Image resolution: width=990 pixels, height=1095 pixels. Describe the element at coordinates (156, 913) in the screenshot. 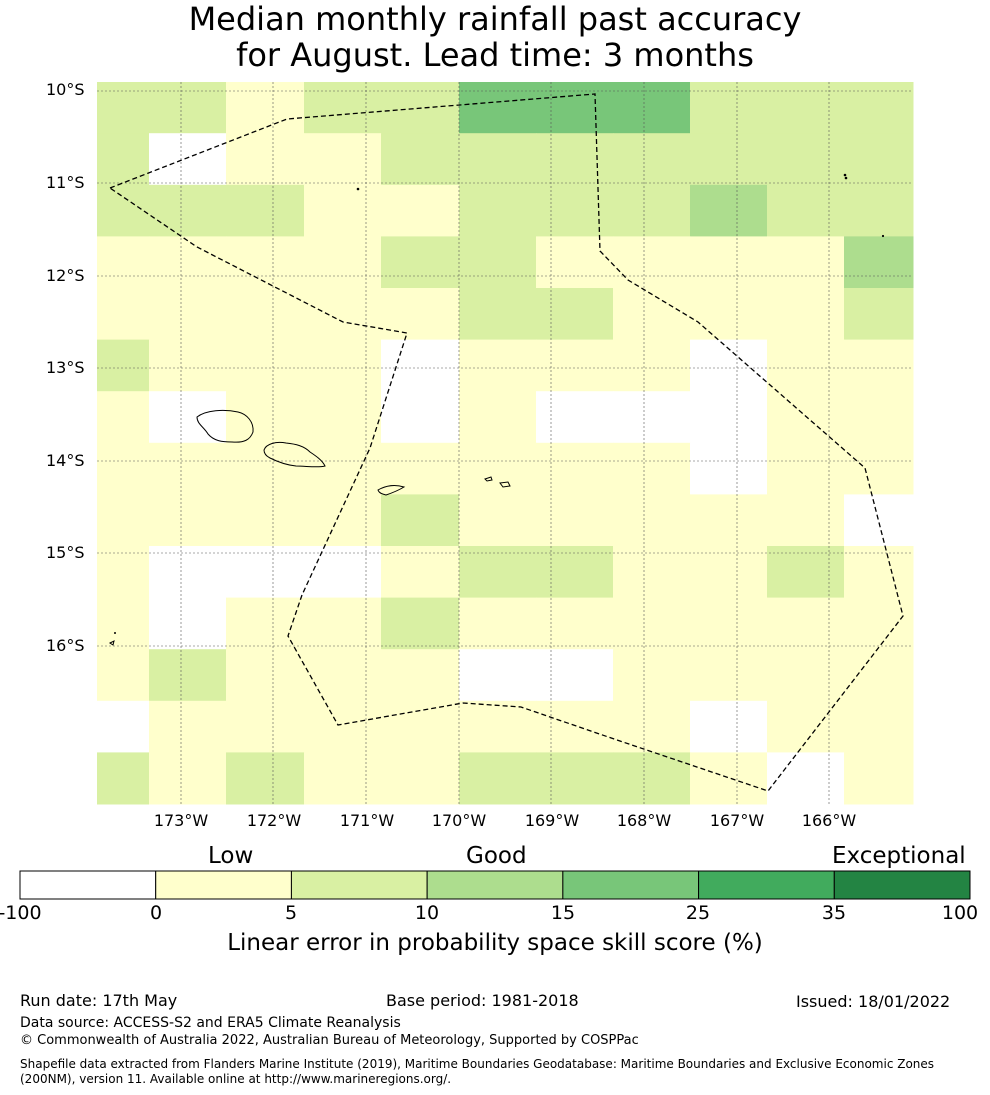

I see `colorbar-tick: 0` at that location.